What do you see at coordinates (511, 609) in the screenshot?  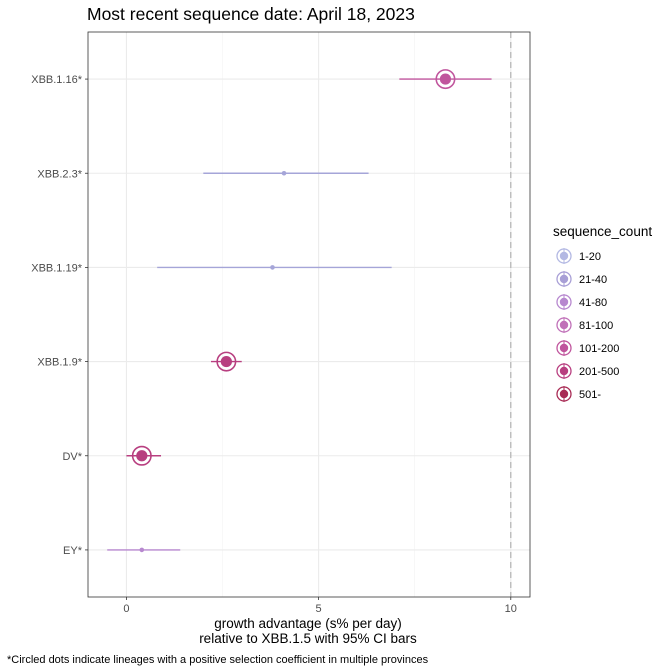 I see `x-tick-label: 10` at bounding box center [511, 609].